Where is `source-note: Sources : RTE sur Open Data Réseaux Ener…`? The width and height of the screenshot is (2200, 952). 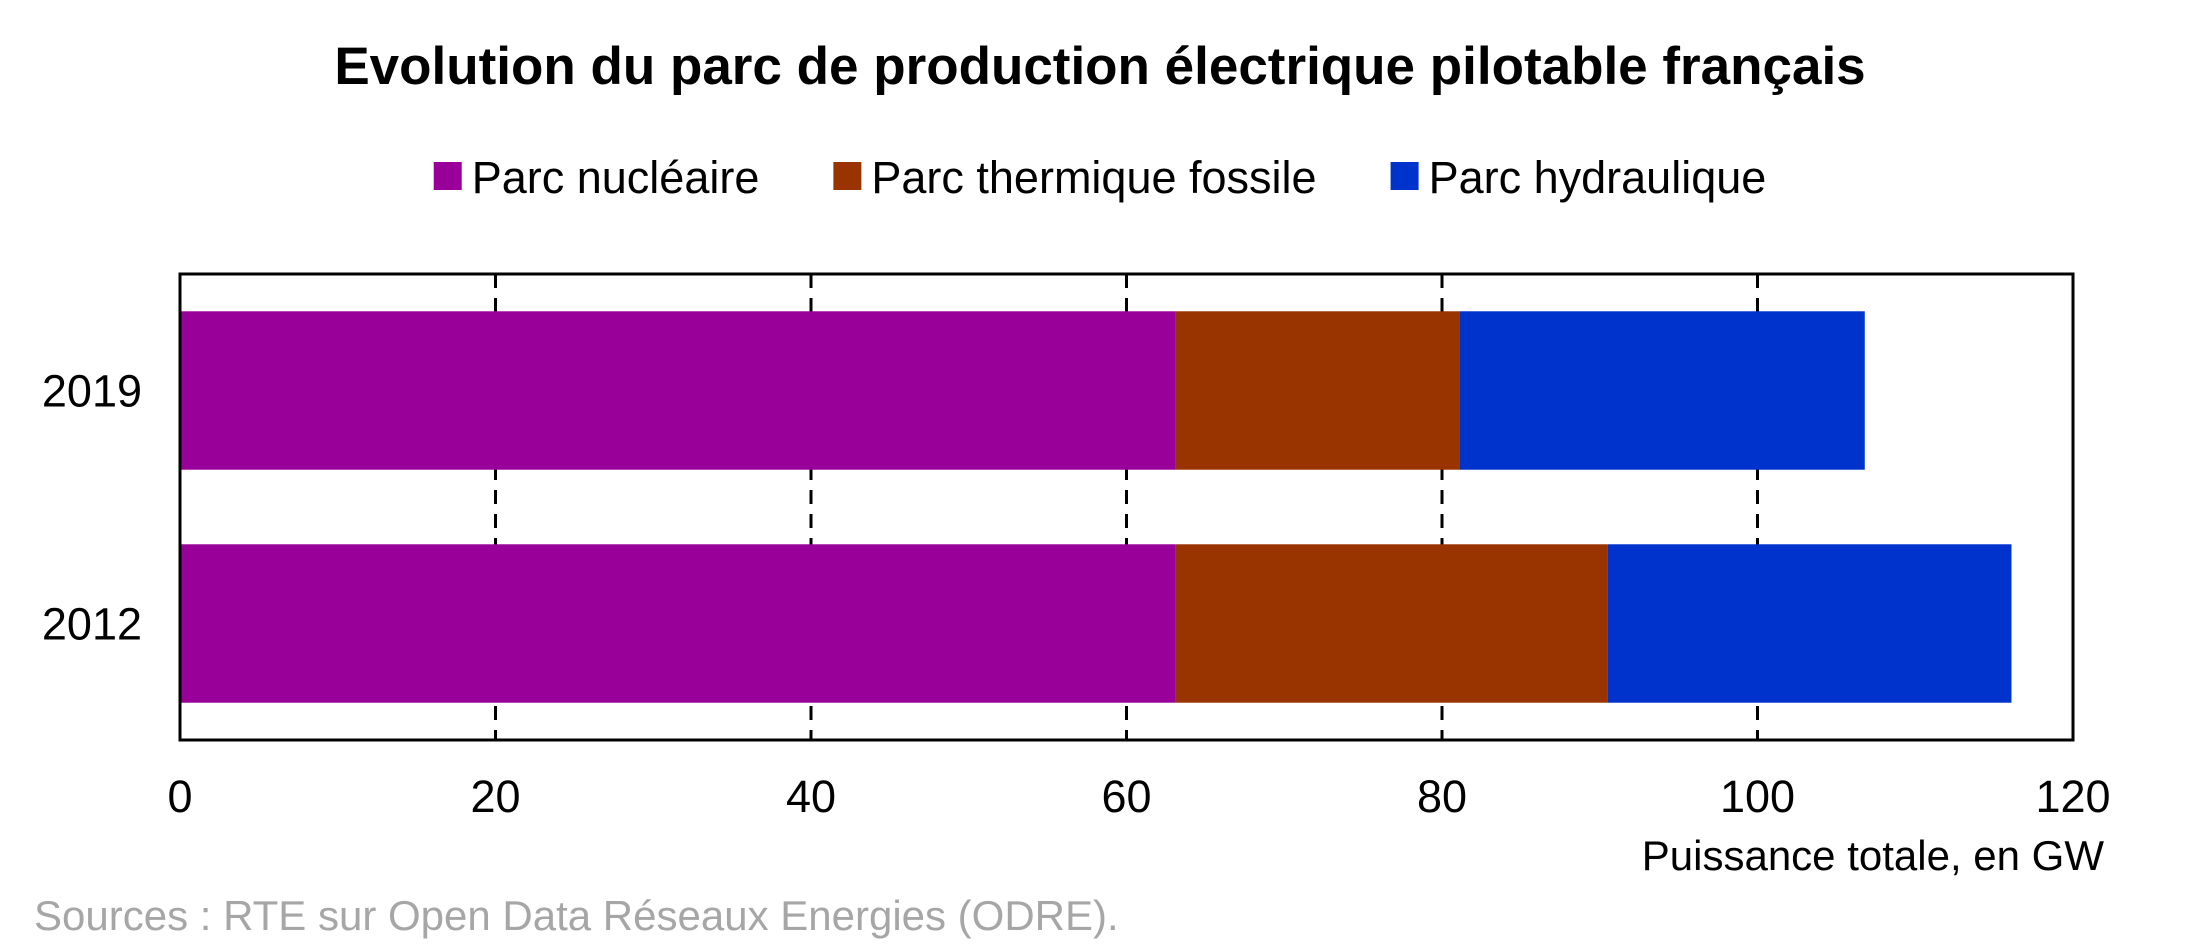
source-note: Sources : RTE sur Open Data Réseaux Ener… is located at coordinates (576, 915).